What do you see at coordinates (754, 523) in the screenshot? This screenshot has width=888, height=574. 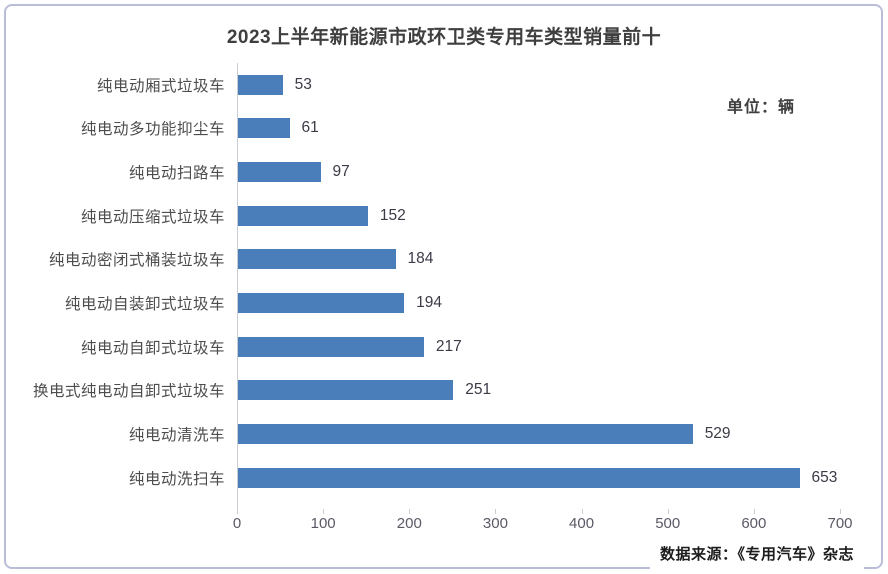 I see `x-tick-label: 600` at bounding box center [754, 523].